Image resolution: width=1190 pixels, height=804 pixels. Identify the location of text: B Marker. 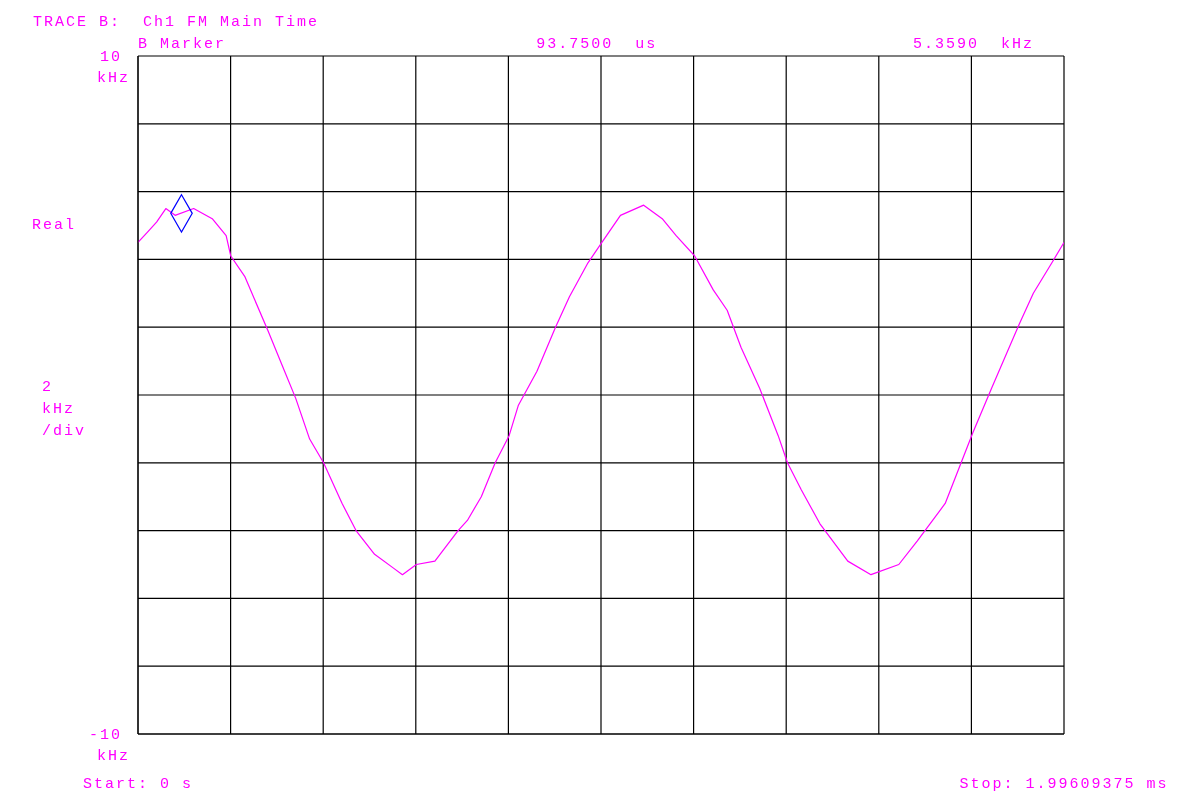
(182, 45).